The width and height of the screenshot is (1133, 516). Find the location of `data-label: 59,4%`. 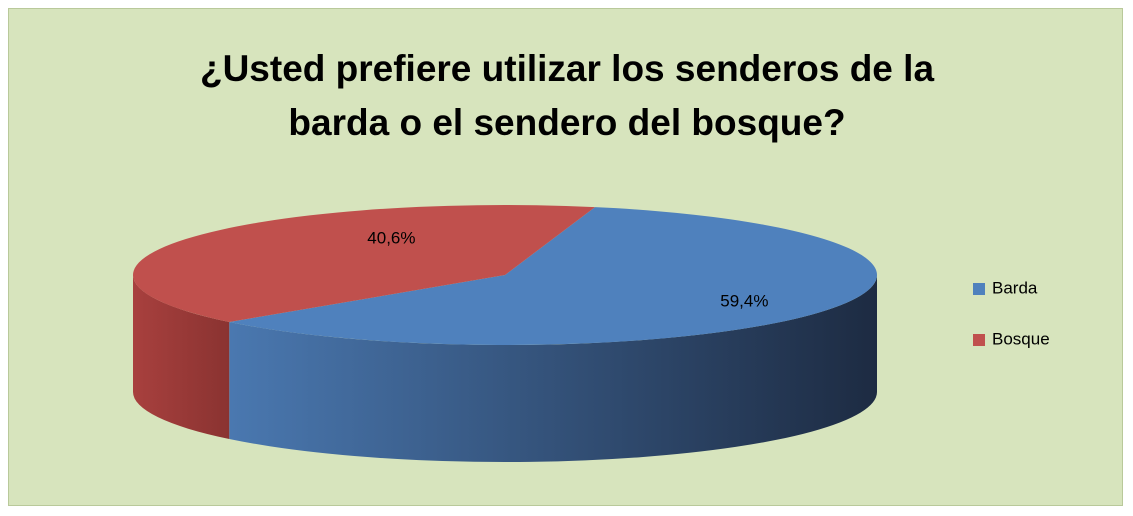

data-label: 59,4% is located at coordinates (744, 300).